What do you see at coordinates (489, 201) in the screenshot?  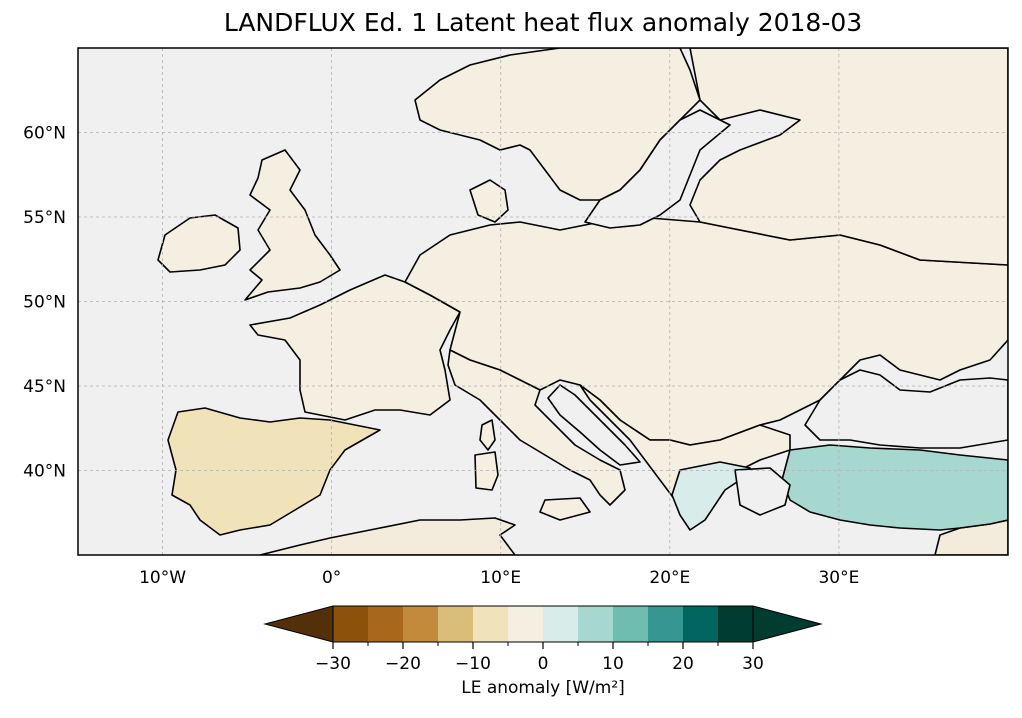 I see `land-denmark` at bounding box center [489, 201].